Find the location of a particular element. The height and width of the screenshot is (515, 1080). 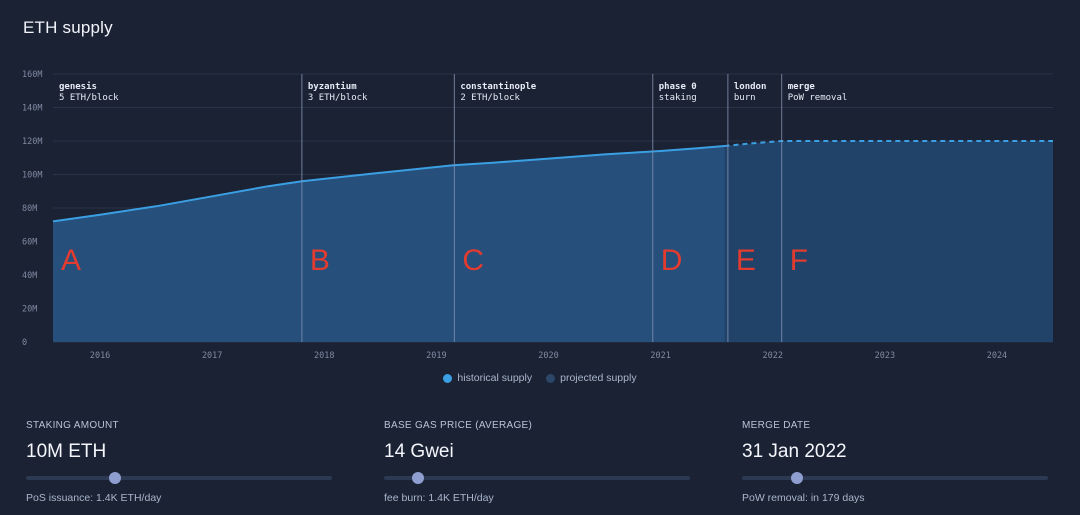

era-description: 5 ETH/block is located at coordinates (89, 98).